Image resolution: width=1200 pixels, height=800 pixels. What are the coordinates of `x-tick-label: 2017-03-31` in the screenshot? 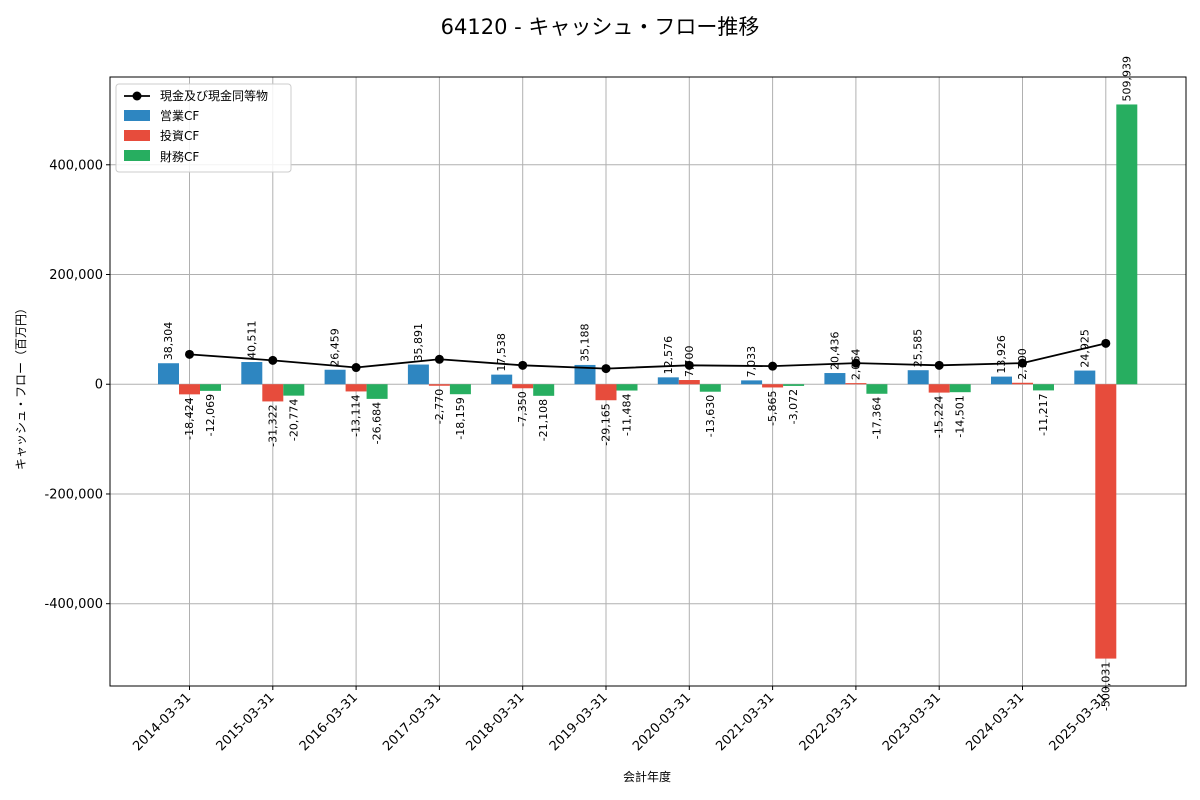 It's located at (412, 722).